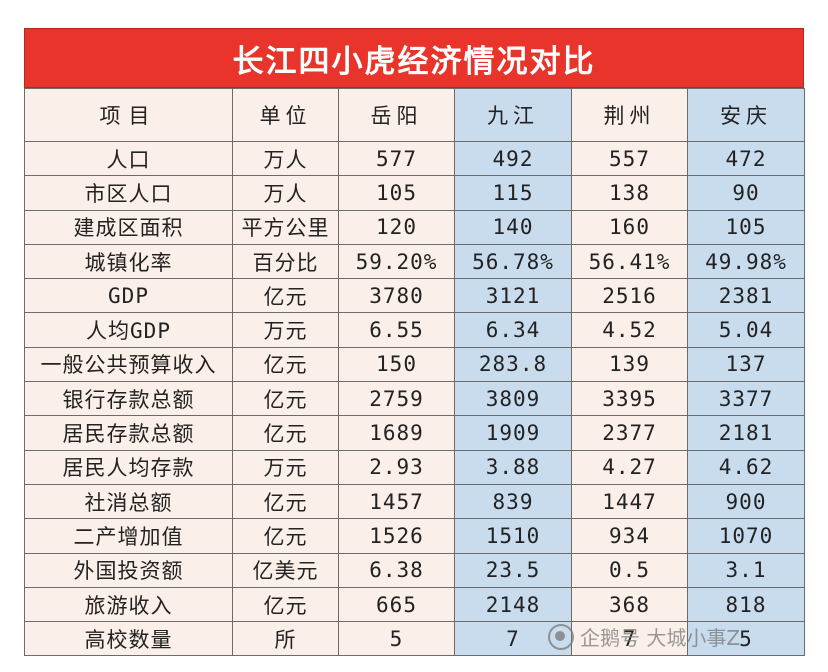  I want to click on table-row: 银行存款总额 亿元 2759 3809 3395 3377, so click(414, 399).